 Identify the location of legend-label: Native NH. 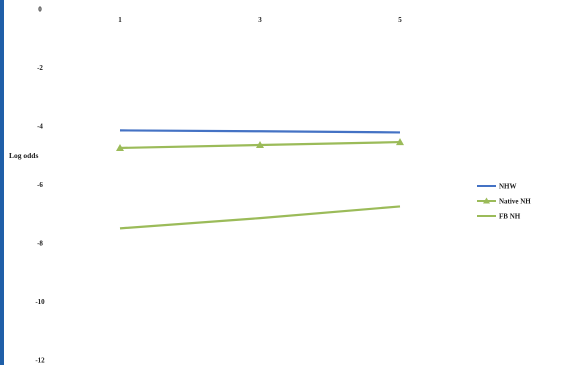
(515, 202).